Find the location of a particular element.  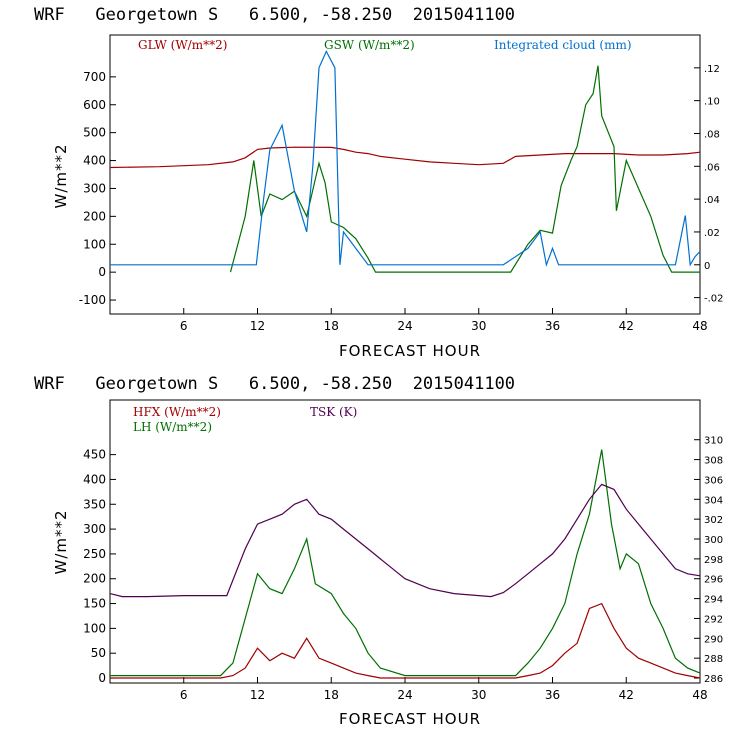

panel2-x-axis-label: FORECAST HOUR is located at coordinates (410, 719).